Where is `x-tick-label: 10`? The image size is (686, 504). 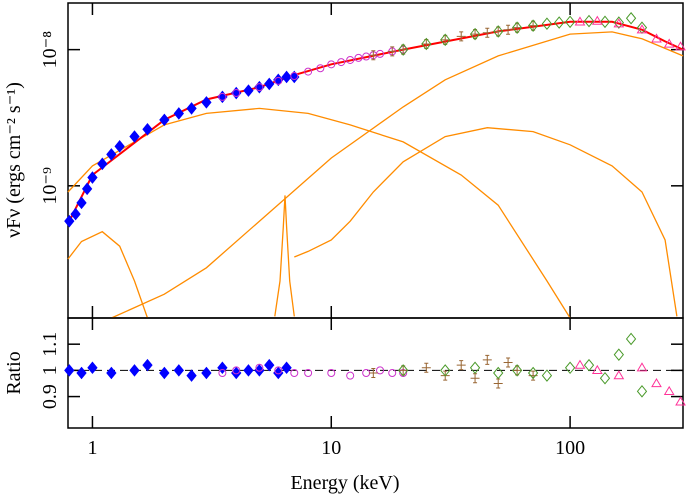
x-tick-label: 10 is located at coordinates (331, 448).